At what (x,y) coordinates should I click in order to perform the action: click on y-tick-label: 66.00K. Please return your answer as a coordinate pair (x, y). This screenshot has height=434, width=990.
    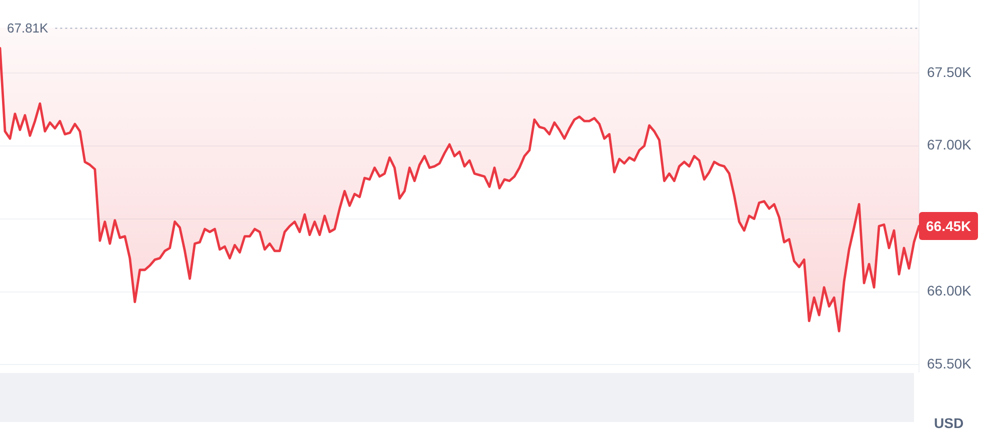
    Looking at the image, I should click on (949, 290).